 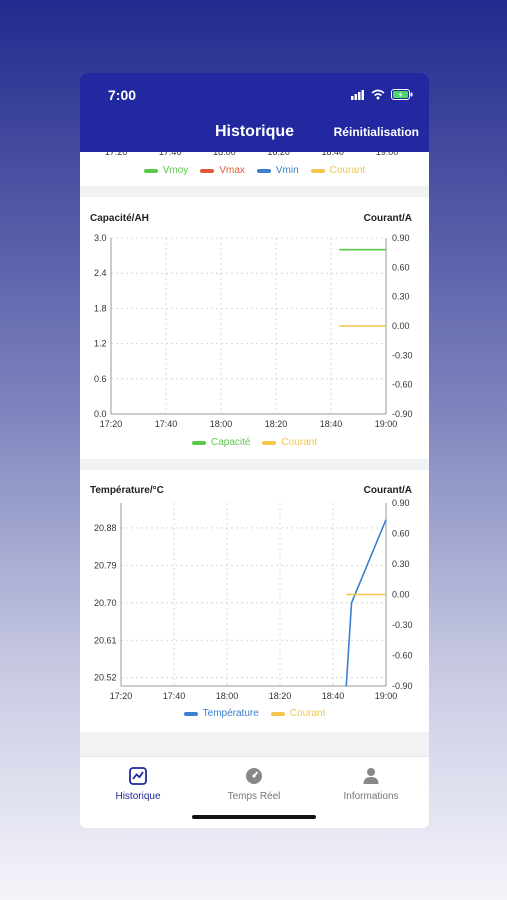 I want to click on person-icon, so click(x=371, y=776).